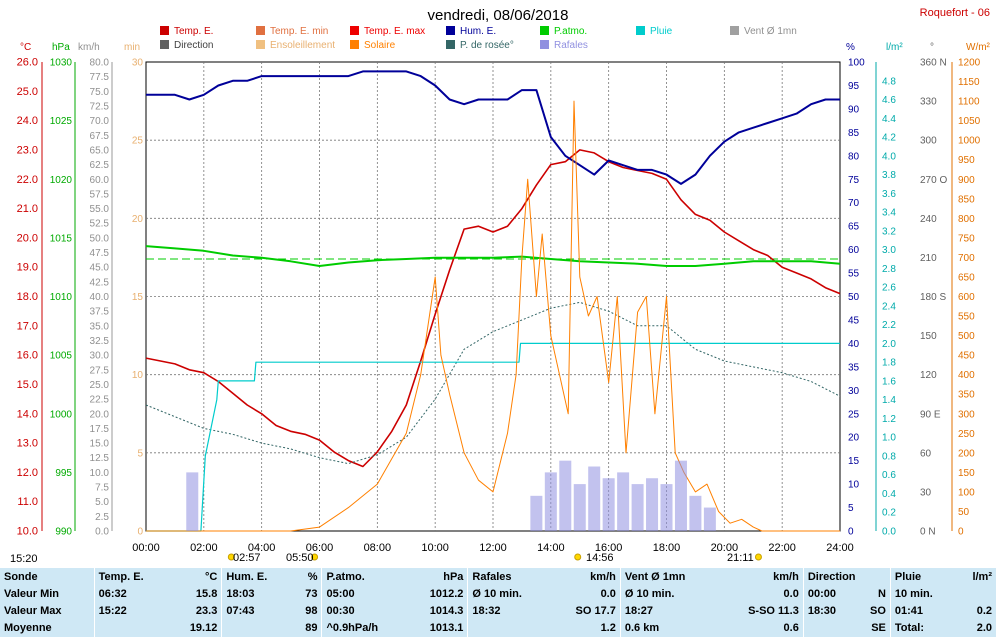  Describe the element at coordinates (969, 141) in the screenshot. I see `tick-label: 1000` at that location.